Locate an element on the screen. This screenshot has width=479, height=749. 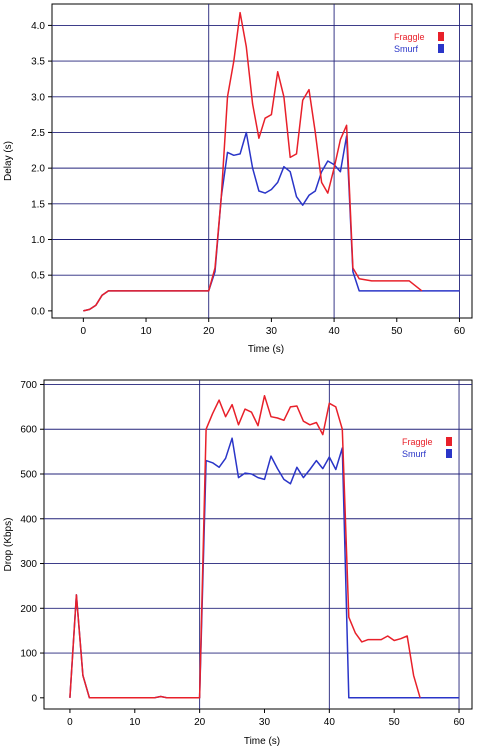
chart1-y-tick-label: 3.0 is located at coordinates (38, 97).